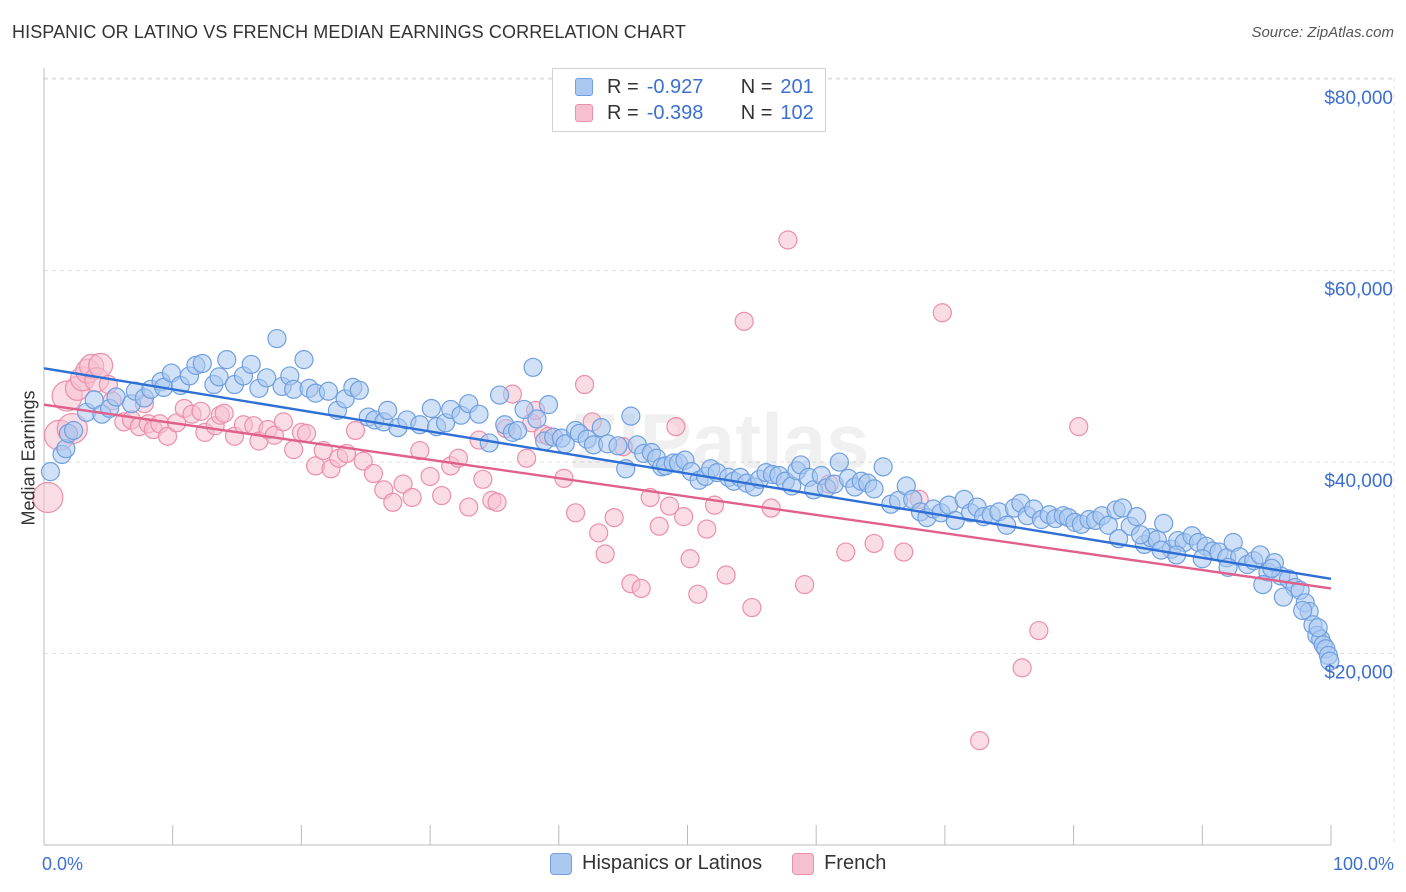 The width and height of the screenshot is (1406, 892). I want to click on y-axis-label: Median Earnings, so click(28, 458).